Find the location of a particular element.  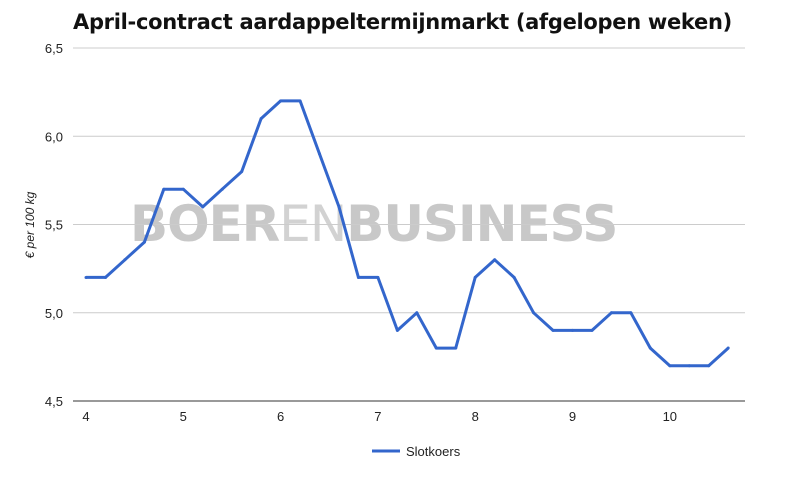

x-tick-label: 7 is located at coordinates (377, 416).